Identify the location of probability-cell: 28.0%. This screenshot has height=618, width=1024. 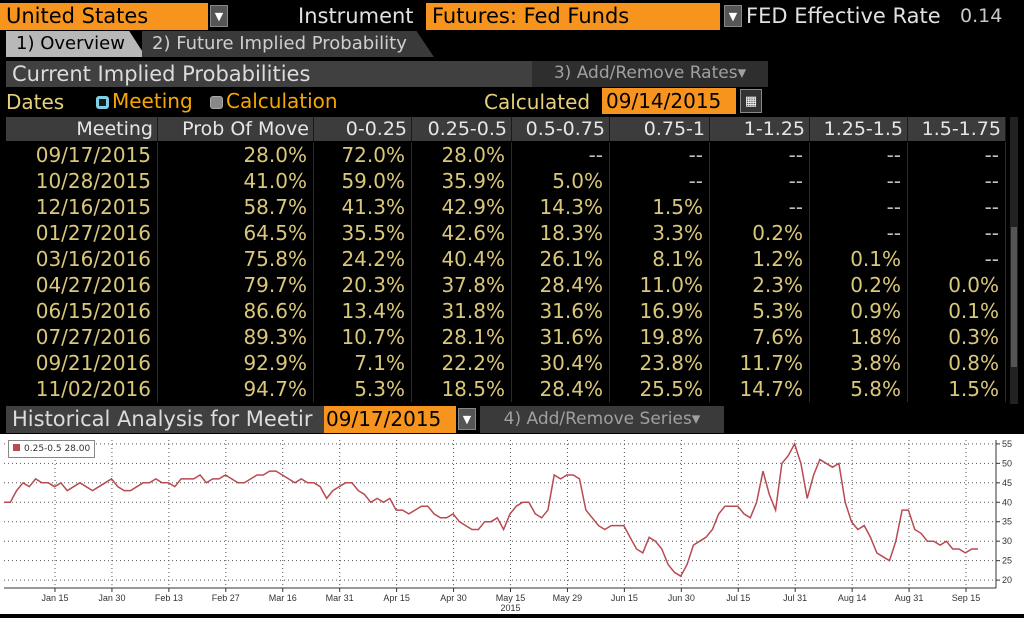
(462, 155).